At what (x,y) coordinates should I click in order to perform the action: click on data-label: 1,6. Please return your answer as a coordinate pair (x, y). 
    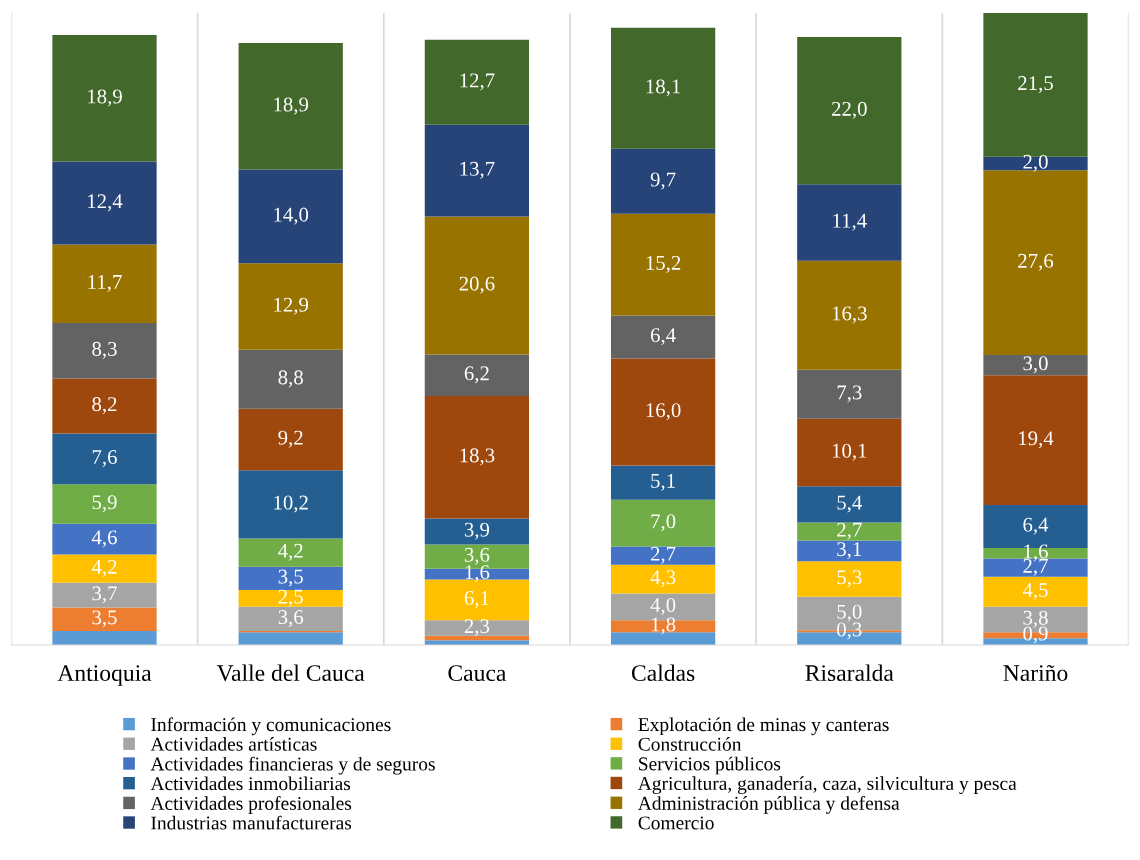
    Looking at the image, I should click on (477, 574).